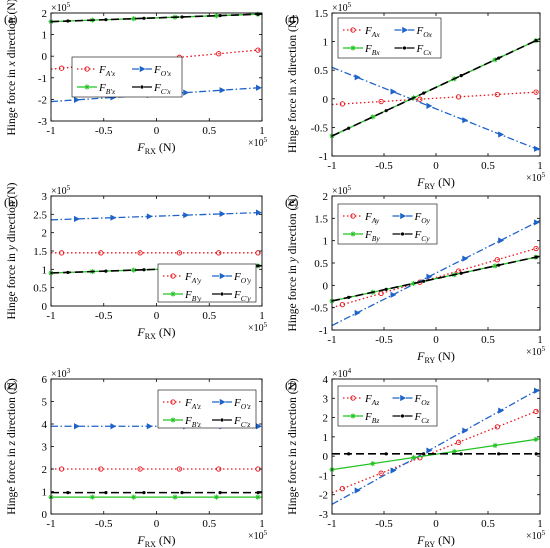  I want to click on y-tick-label: -1, so click(323, 157).